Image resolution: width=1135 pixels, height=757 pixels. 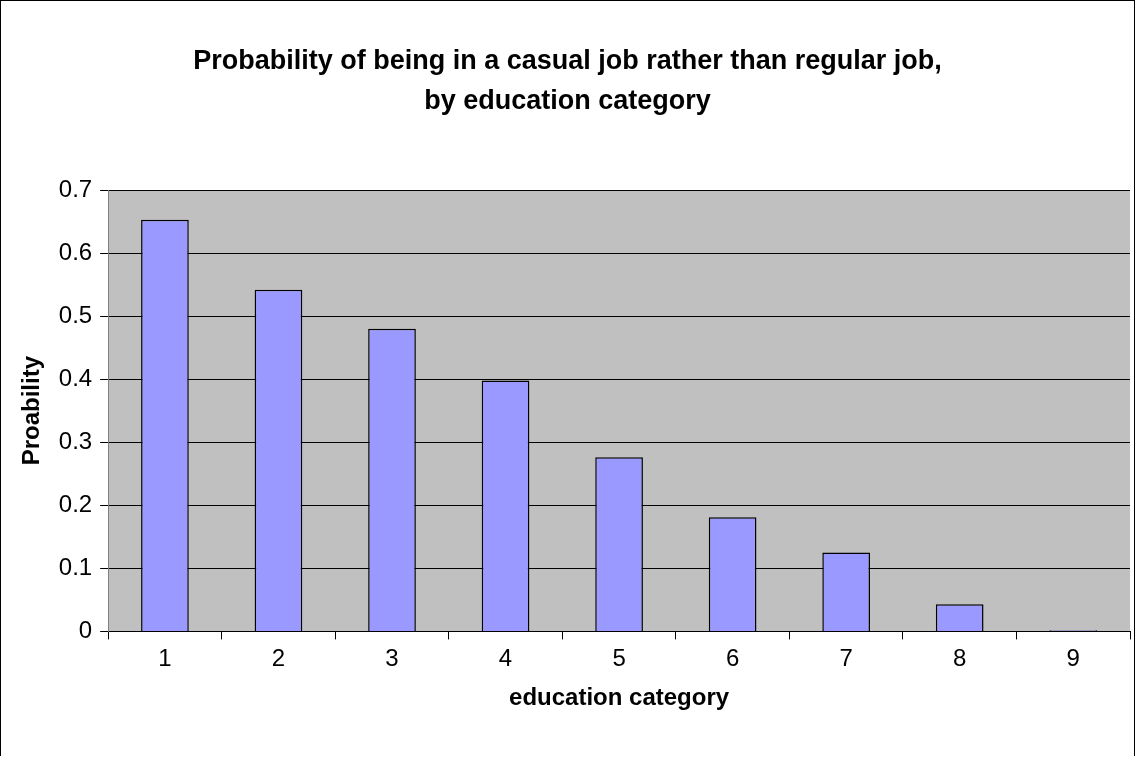 I want to click on x-axis-title: education category, so click(x=619, y=697).